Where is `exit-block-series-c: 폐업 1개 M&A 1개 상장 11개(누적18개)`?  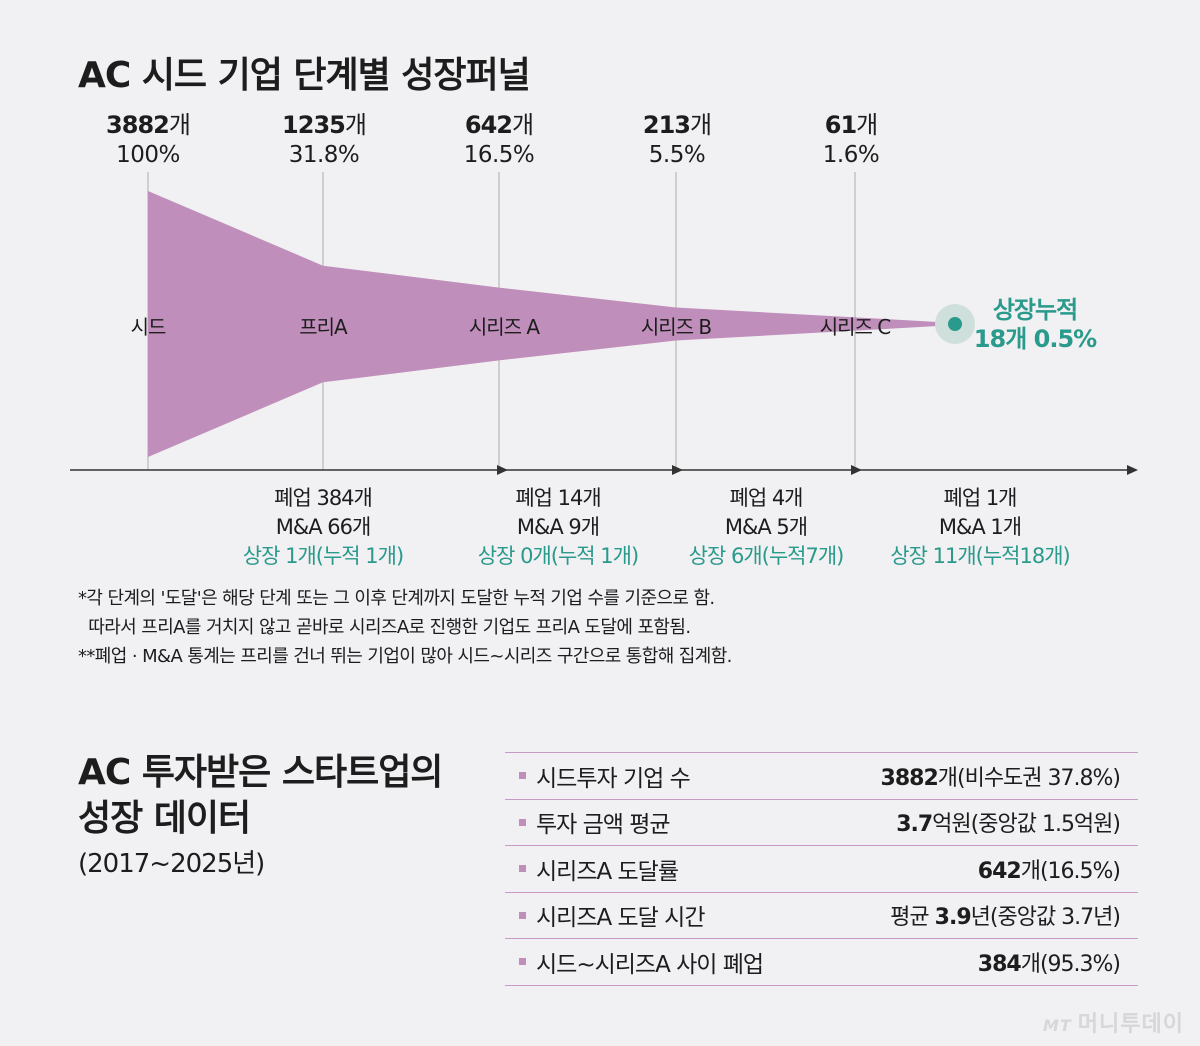 exit-block-series-c: 폐업 1개 M&A 1개 상장 11개(누적18개) is located at coordinates (980, 527).